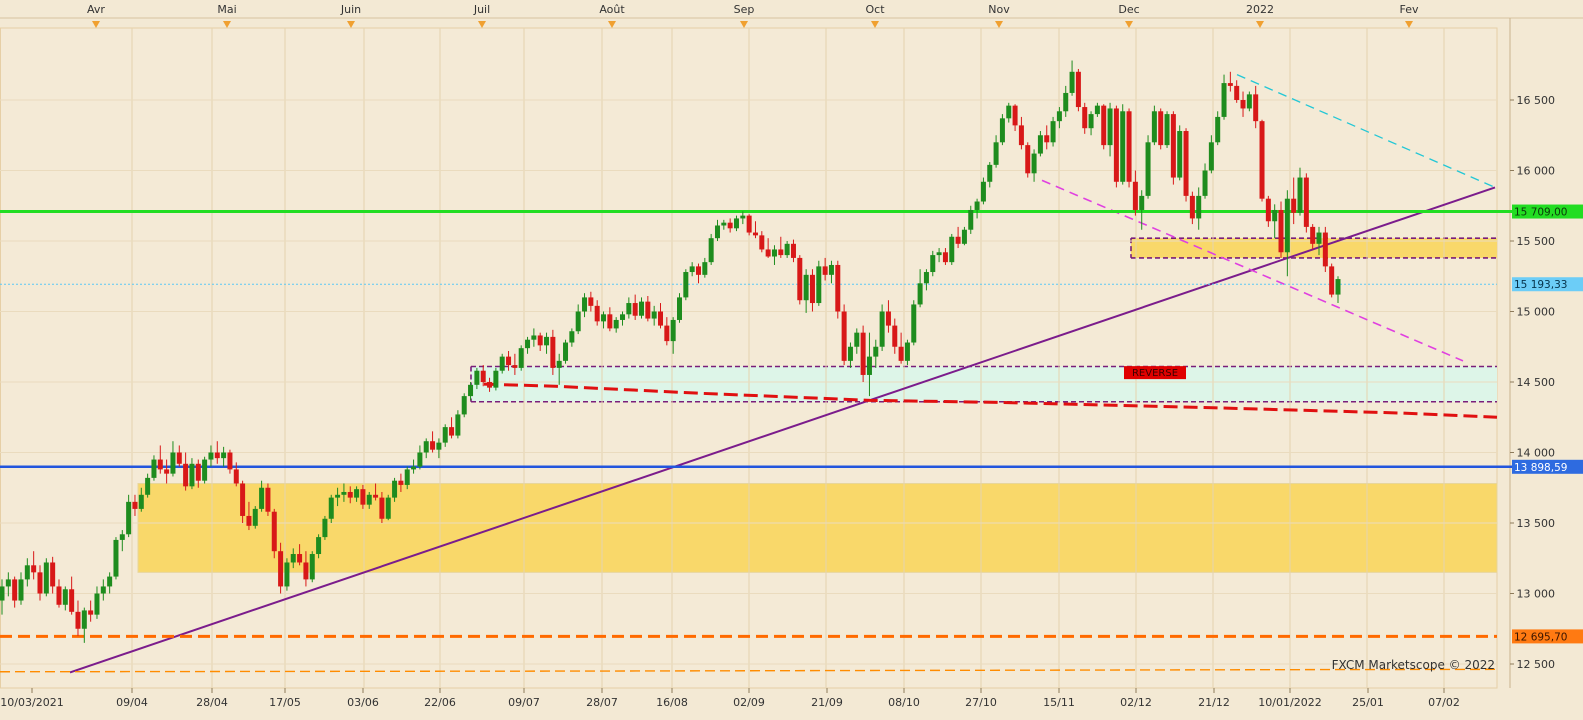  I want to click on y-tick-label: 14 000, so click(1536, 453).